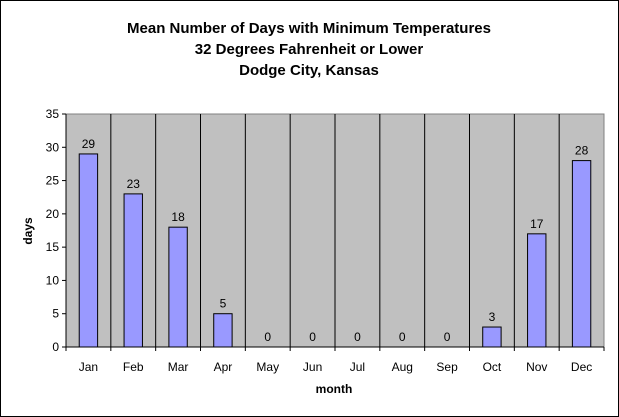  What do you see at coordinates (53, 214) in the screenshot?
I see `y-tick-label: 20` at bounding box center [53, 214].